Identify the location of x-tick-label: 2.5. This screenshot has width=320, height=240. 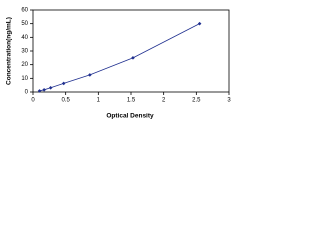
(196, 101).